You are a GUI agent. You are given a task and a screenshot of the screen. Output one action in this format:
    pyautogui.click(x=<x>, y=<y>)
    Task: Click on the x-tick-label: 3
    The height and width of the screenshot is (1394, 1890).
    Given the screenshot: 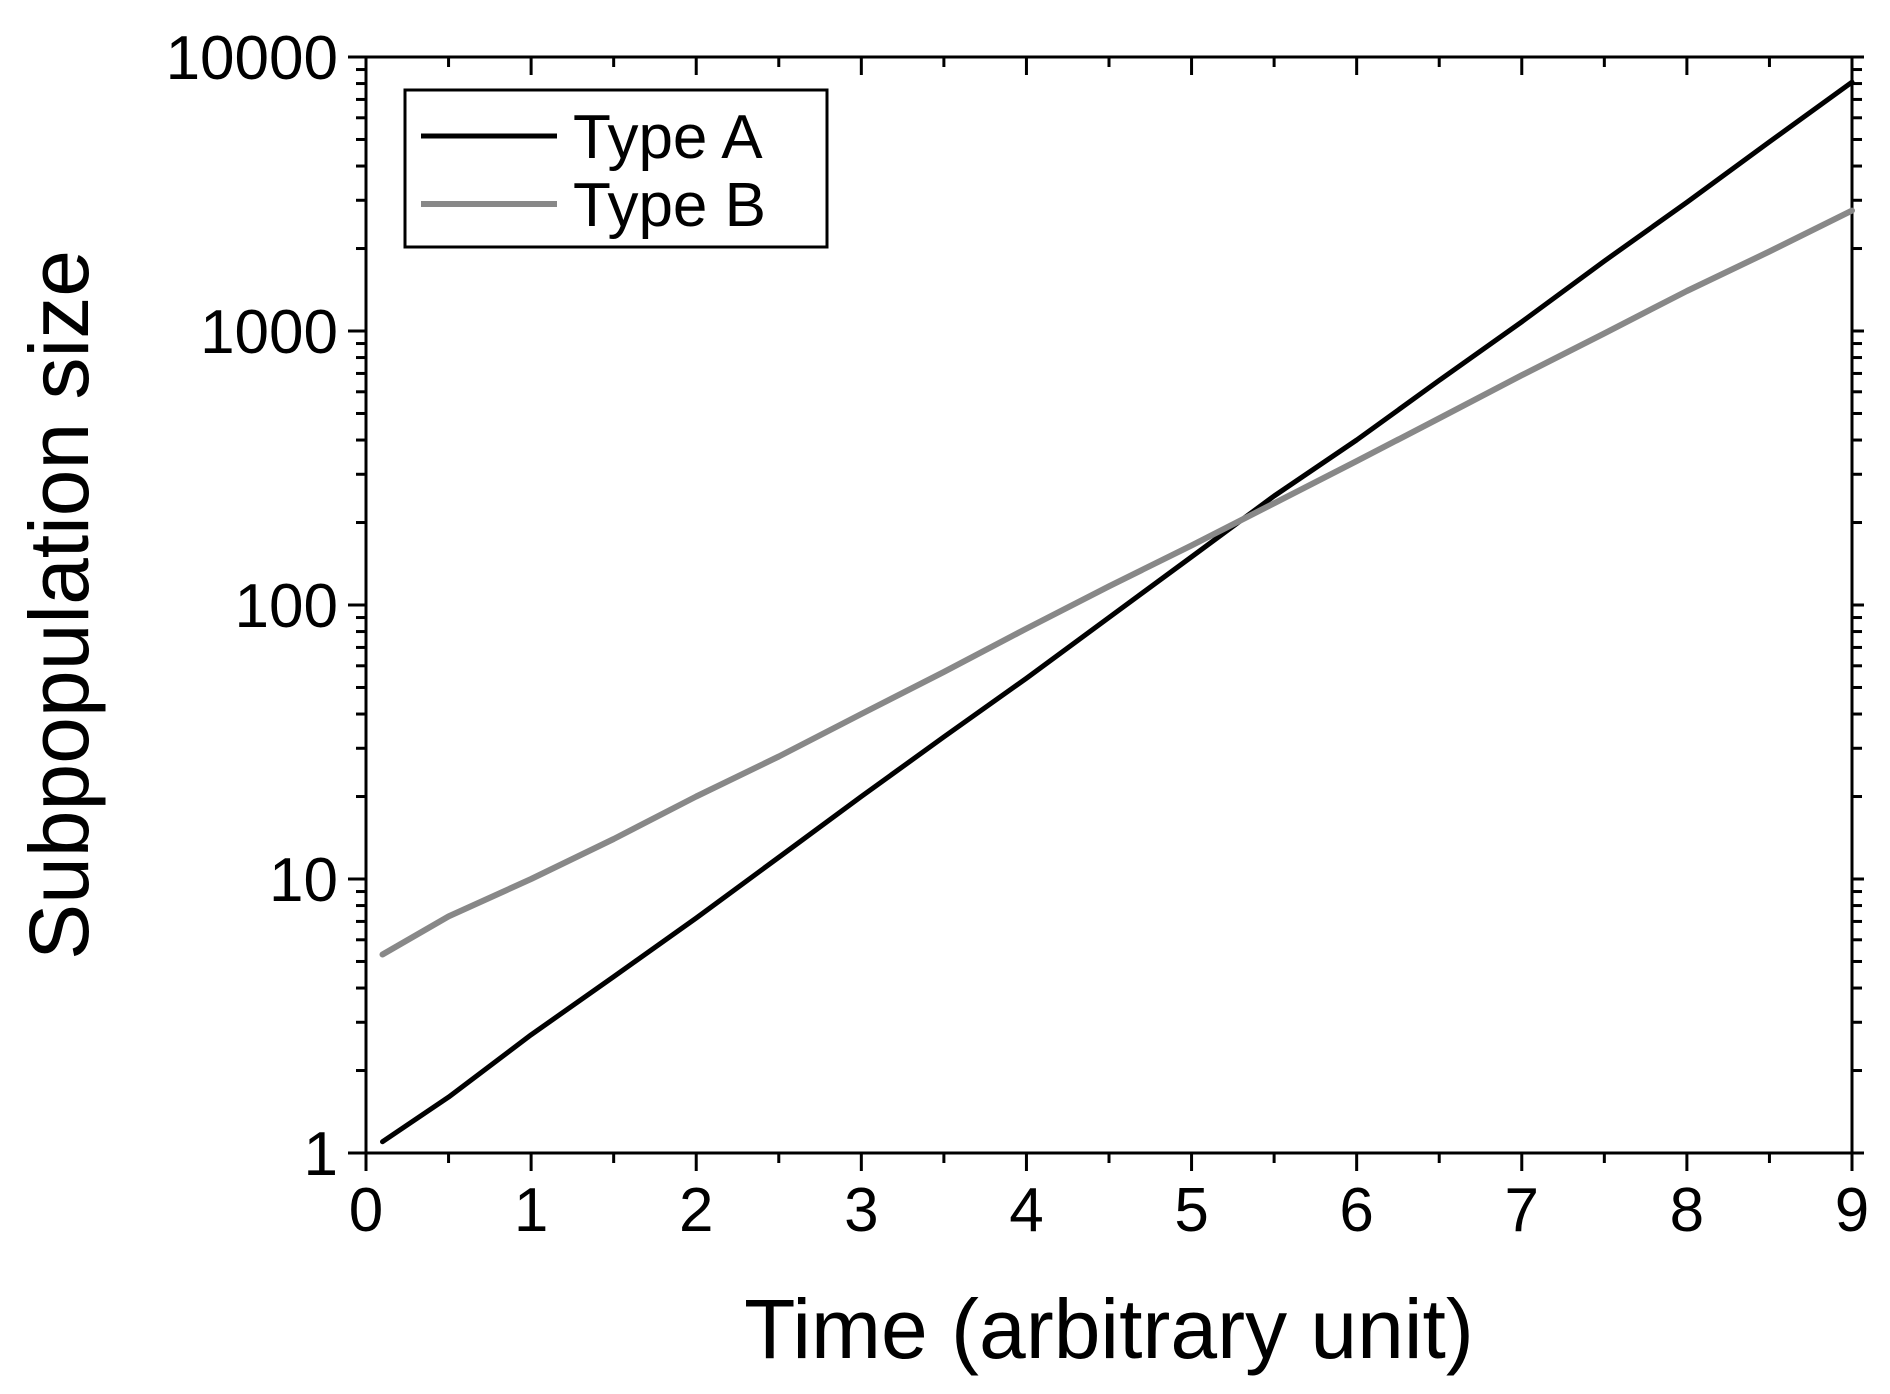 What is the action you would take?
    pyautogui.click(x=861, y=1210)
    